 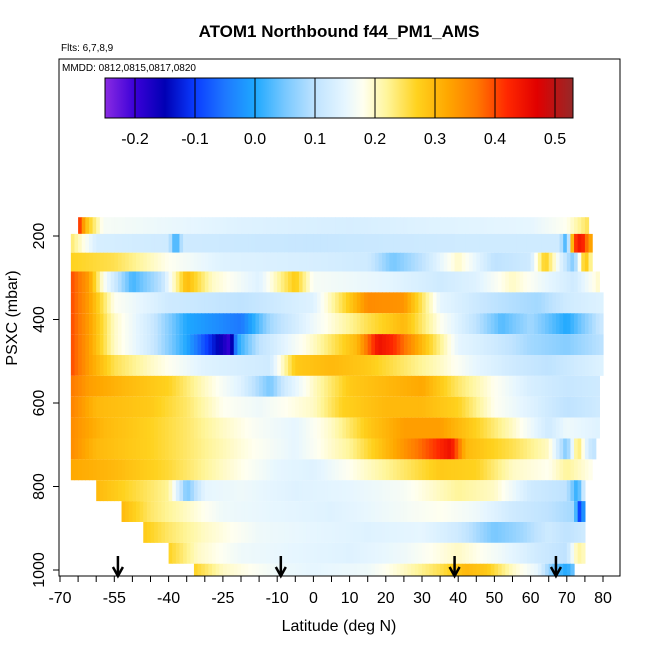 What do you see at coordinates (555, 139) in the screenshot?
I see `colorbar-tick-label: 0.5` at bounding box center [555, 139].